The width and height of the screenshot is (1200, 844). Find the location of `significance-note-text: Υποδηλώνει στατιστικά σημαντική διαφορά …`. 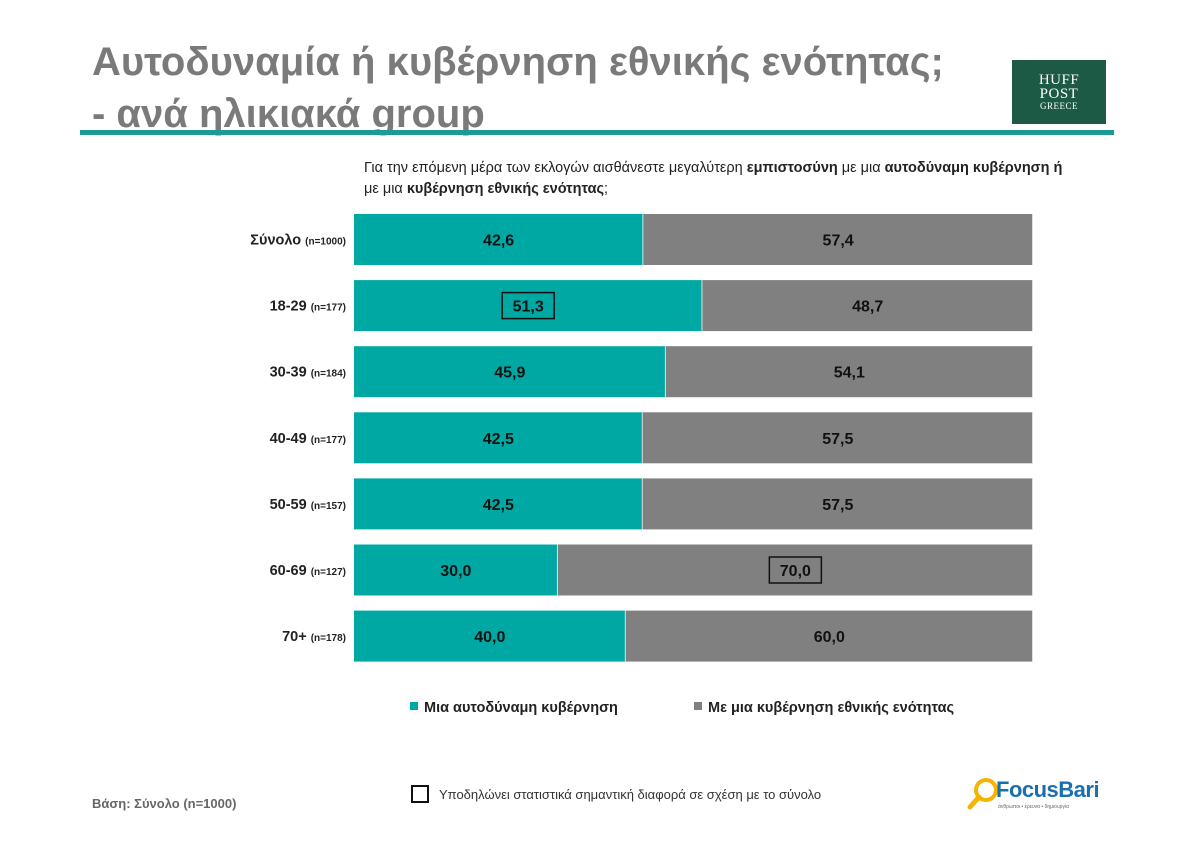

significance-note-text: Υποδηλώνει στατιστικά σημαντική διαφορά … is located at coordinates (630, 794).